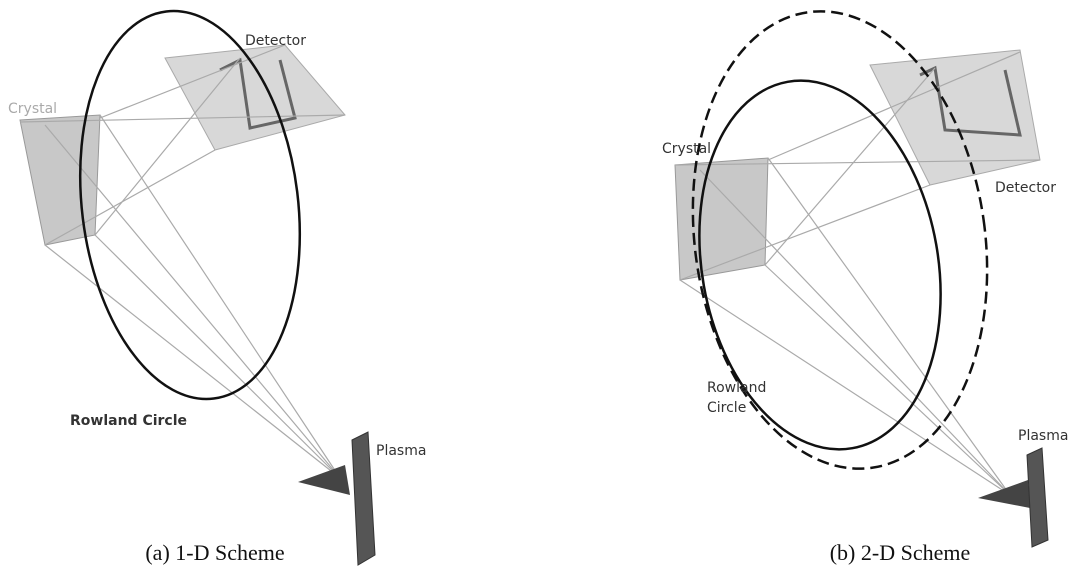 This screenshot has height=574, width=1080. I want to click on caption: (a) 1-D Scheme, so click(214, 552).